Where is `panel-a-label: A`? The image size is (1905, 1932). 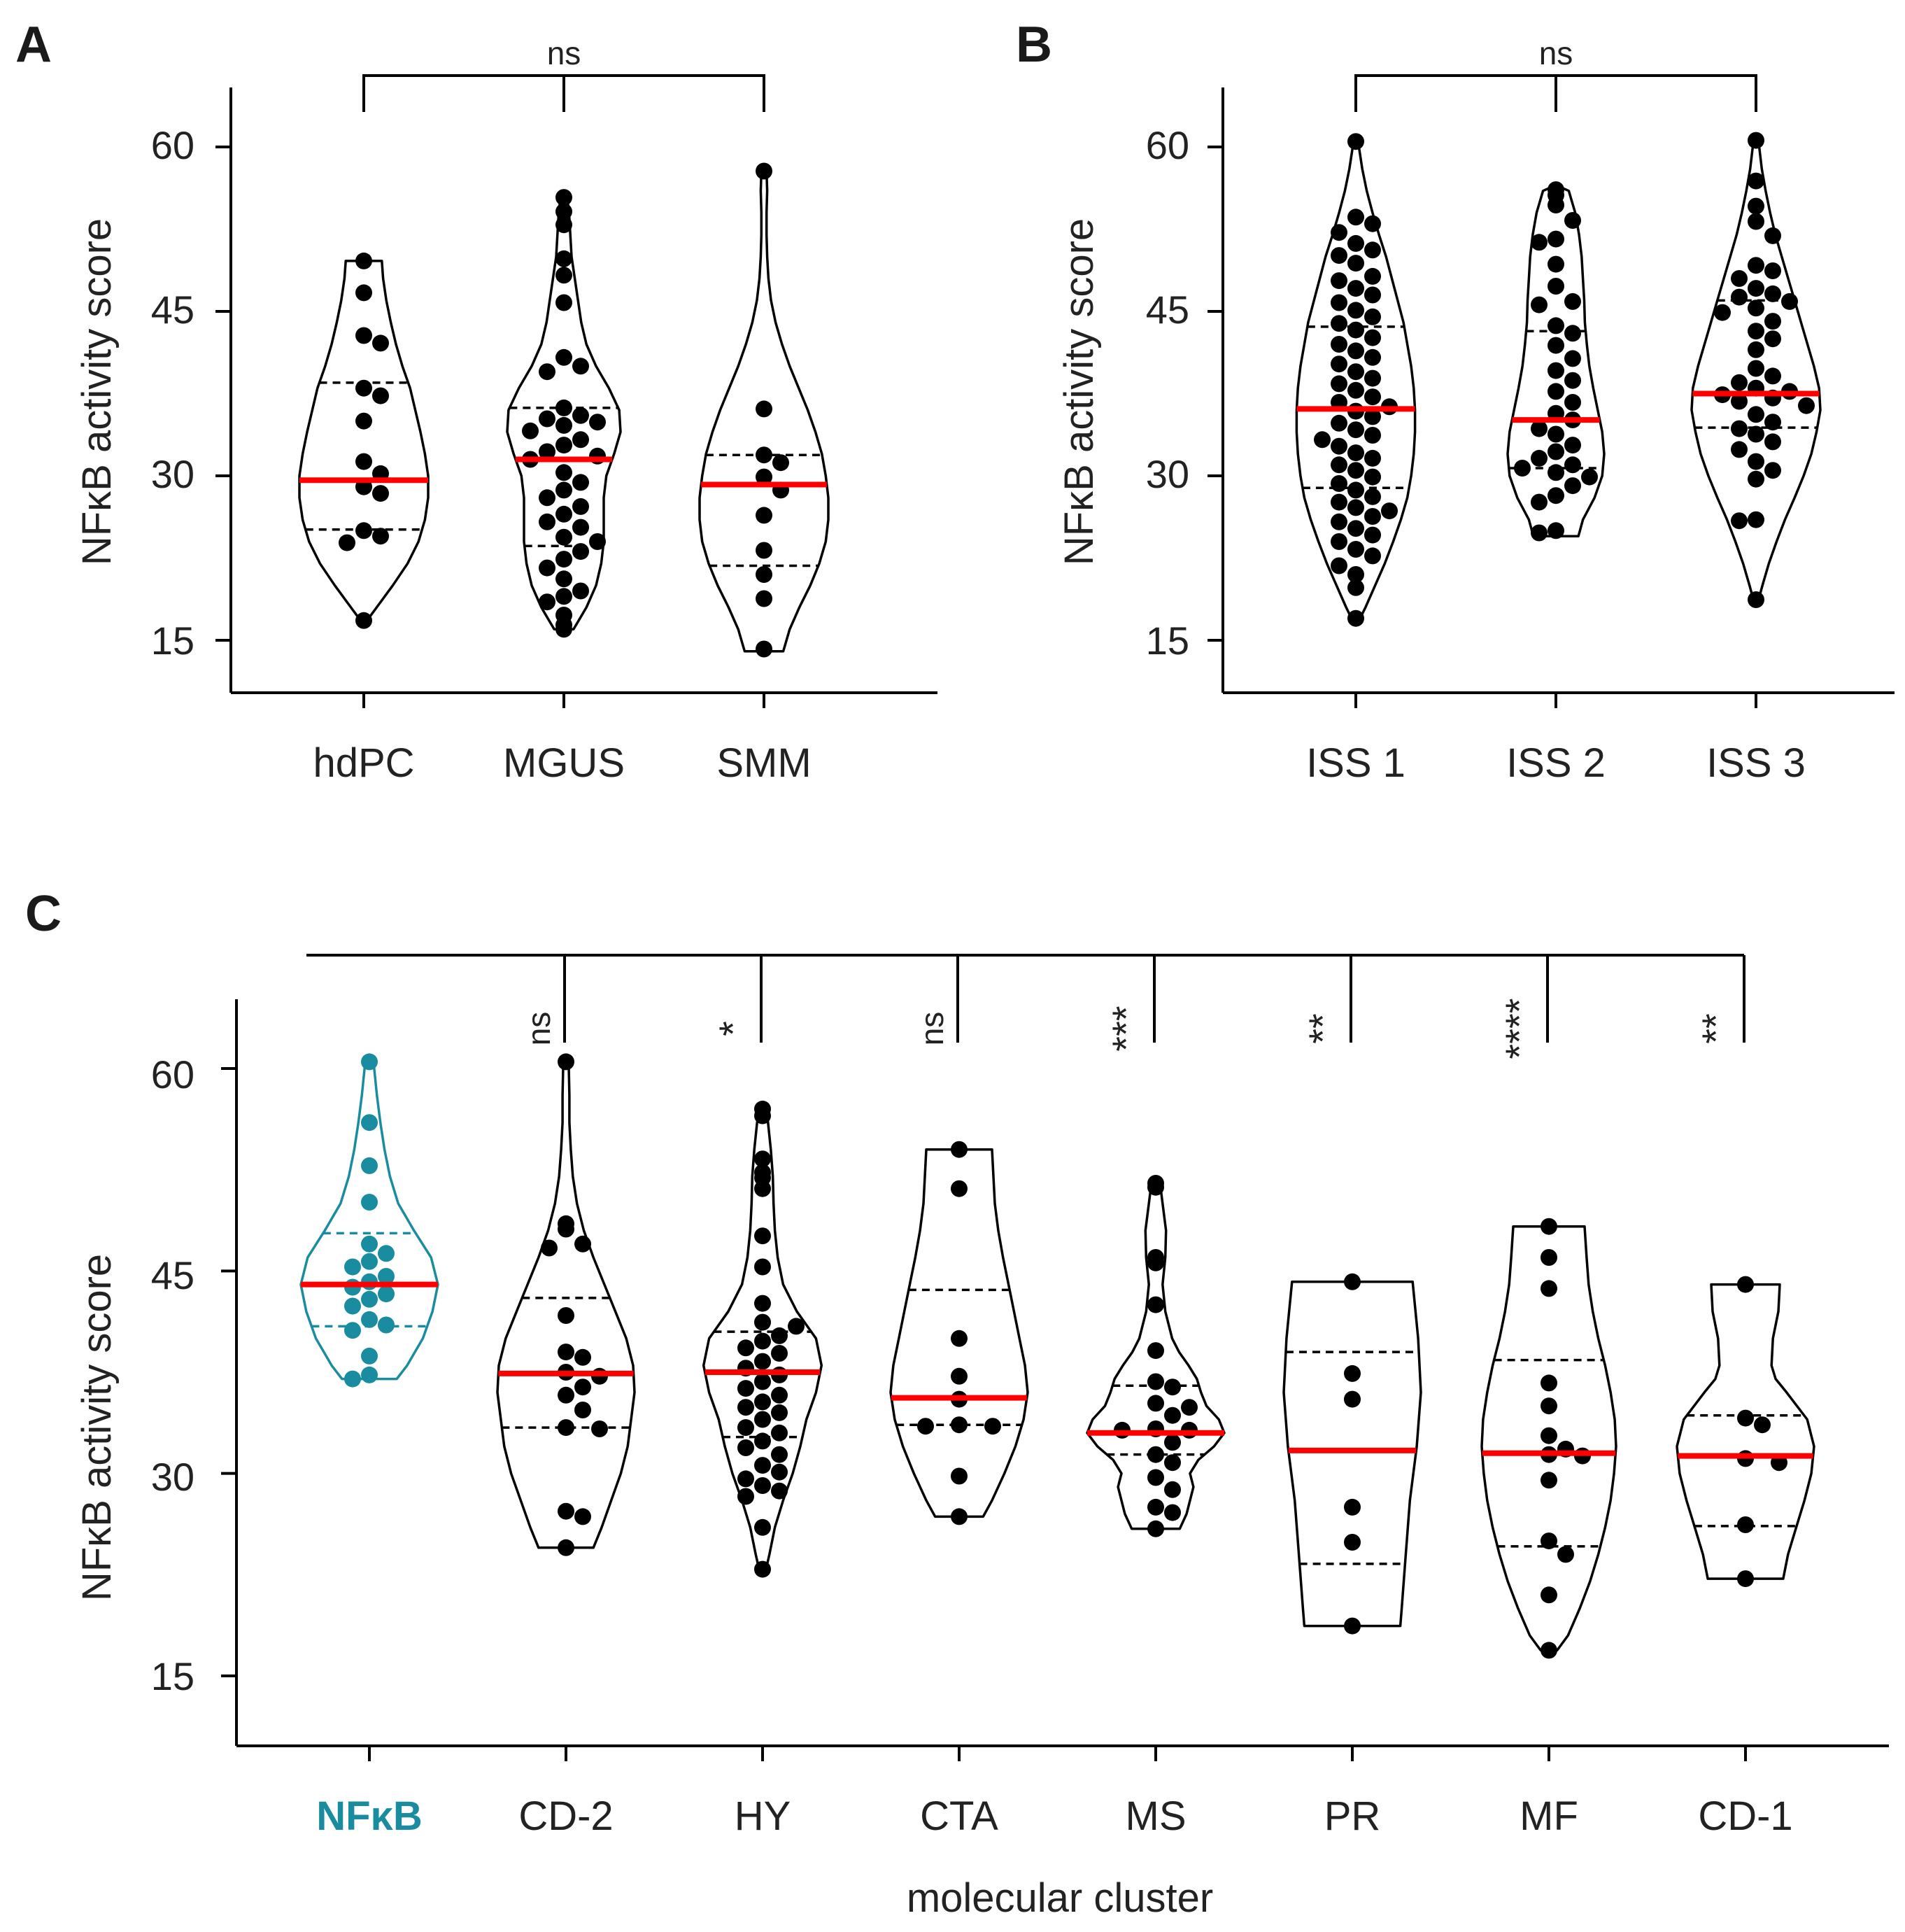
panel-a-label: A is located at coordinates (33, 45).